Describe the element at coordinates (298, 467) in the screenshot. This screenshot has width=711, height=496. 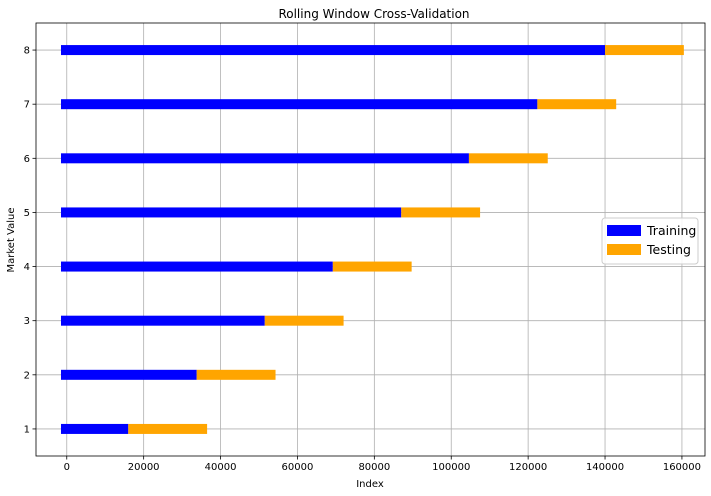
I see `x-tick-label: 60000` at that location.